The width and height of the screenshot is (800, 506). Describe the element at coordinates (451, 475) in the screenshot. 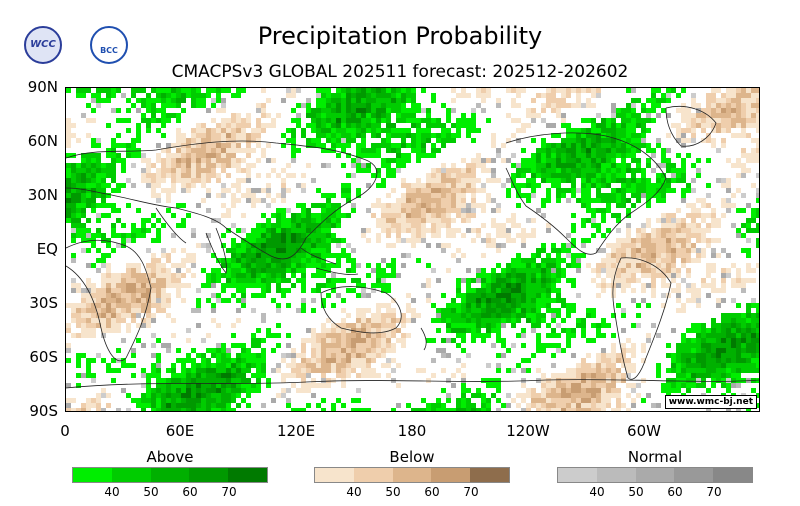

I see `legend-swatch` at that location.